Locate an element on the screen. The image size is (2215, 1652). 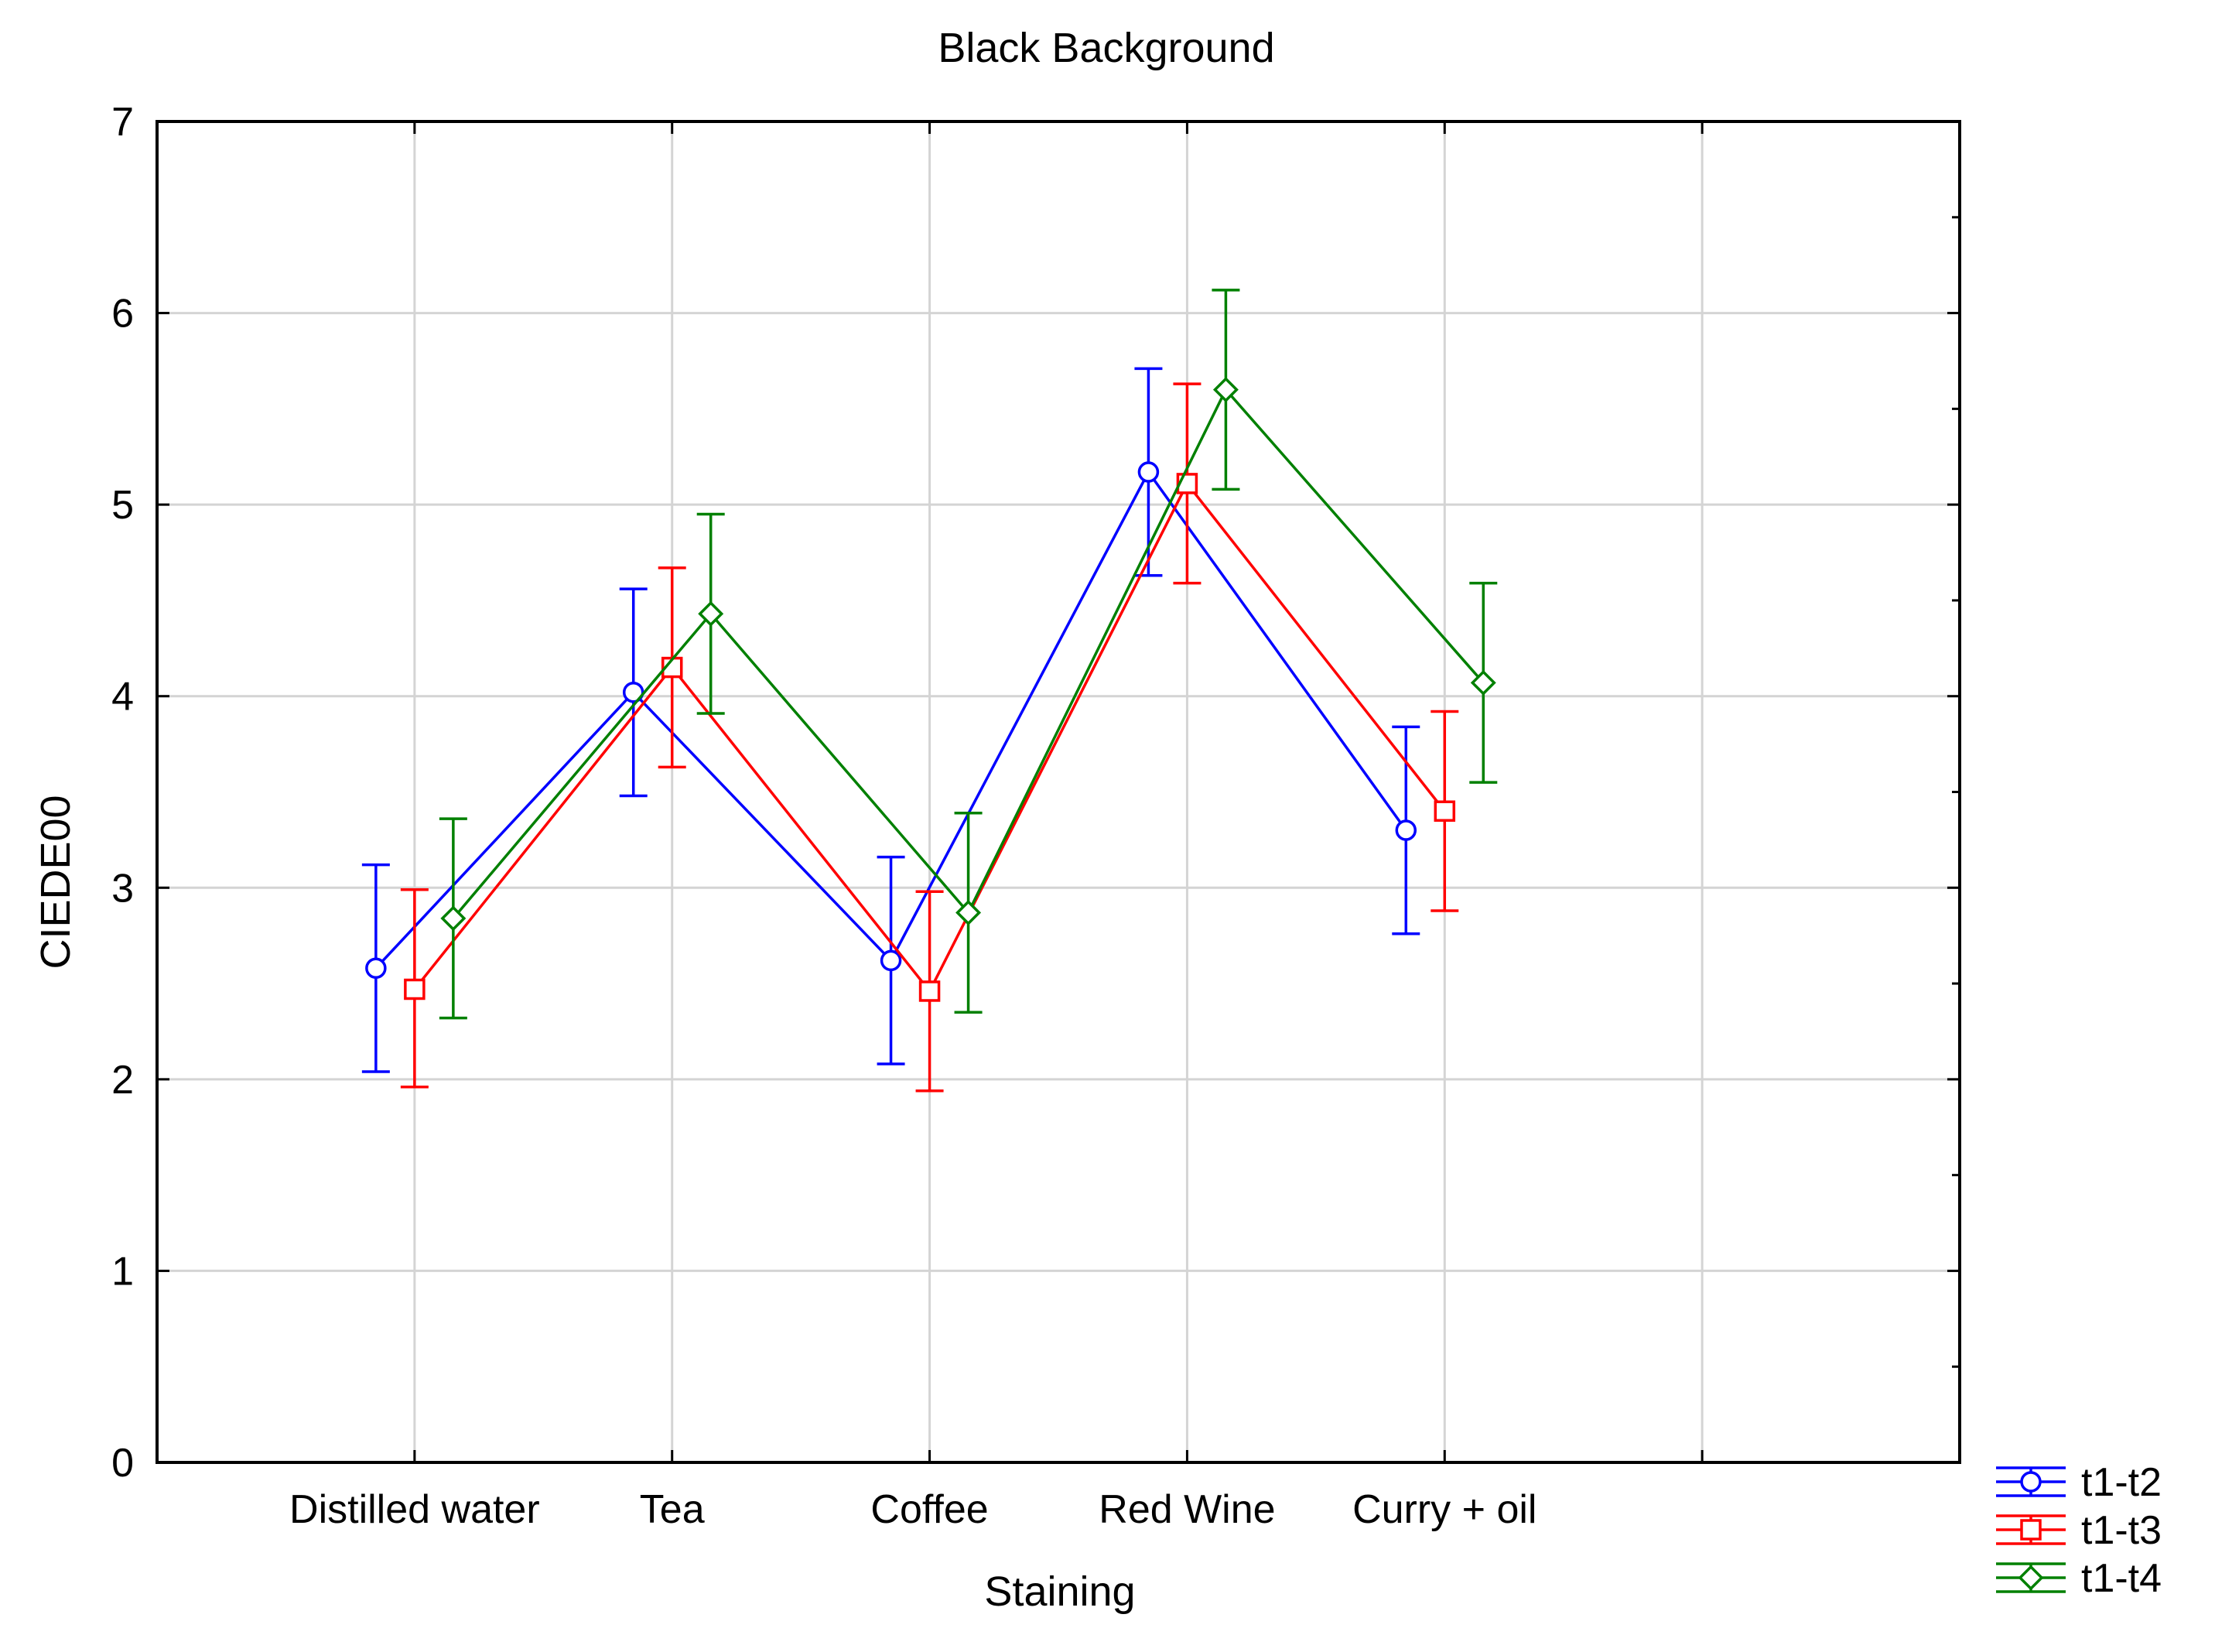
y-tick-label: 0 is located at coordinates (122, 1464).